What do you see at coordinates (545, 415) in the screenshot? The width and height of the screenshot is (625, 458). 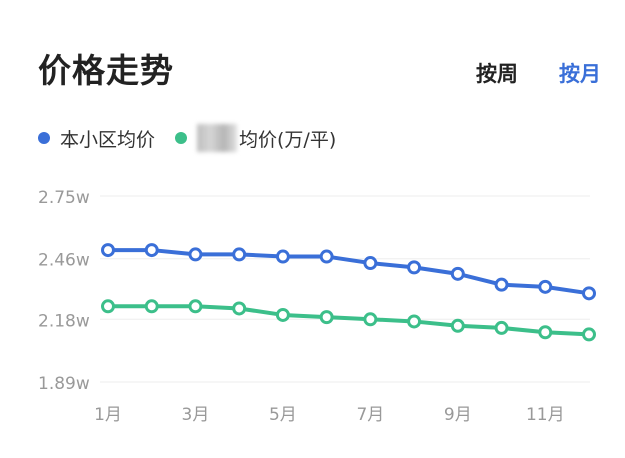 I see `x-tick-label: 11月` at bounding box center [545, 415].